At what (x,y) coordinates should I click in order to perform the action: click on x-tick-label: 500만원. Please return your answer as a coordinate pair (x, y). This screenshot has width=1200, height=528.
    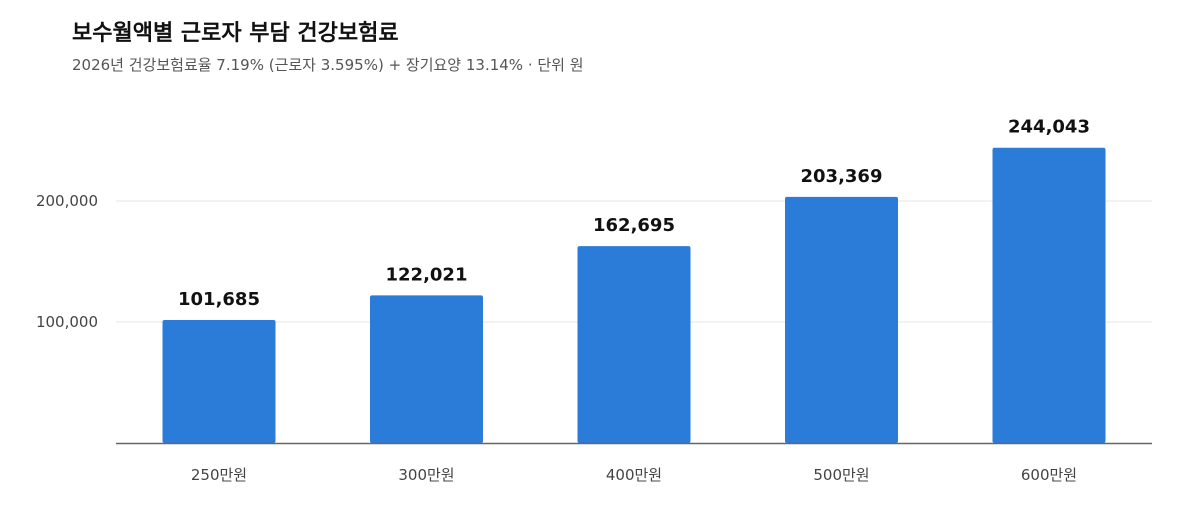
    Looking at the image, I should click on (841, 475).